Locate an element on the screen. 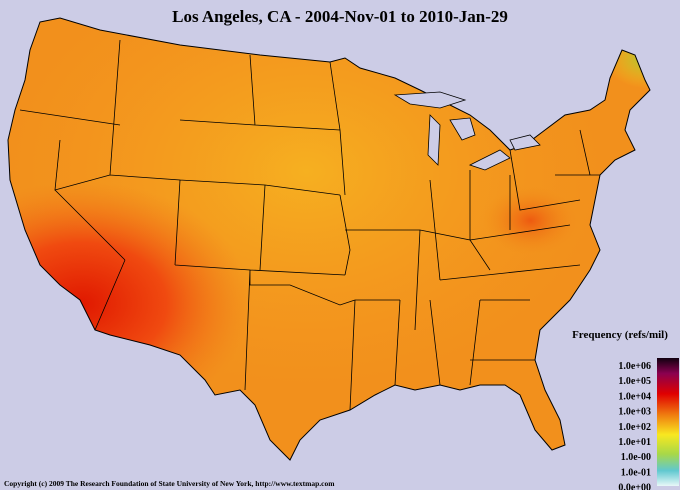 This screenshot has height=490, width=680. color-scale is located at coordinates (668, 422).